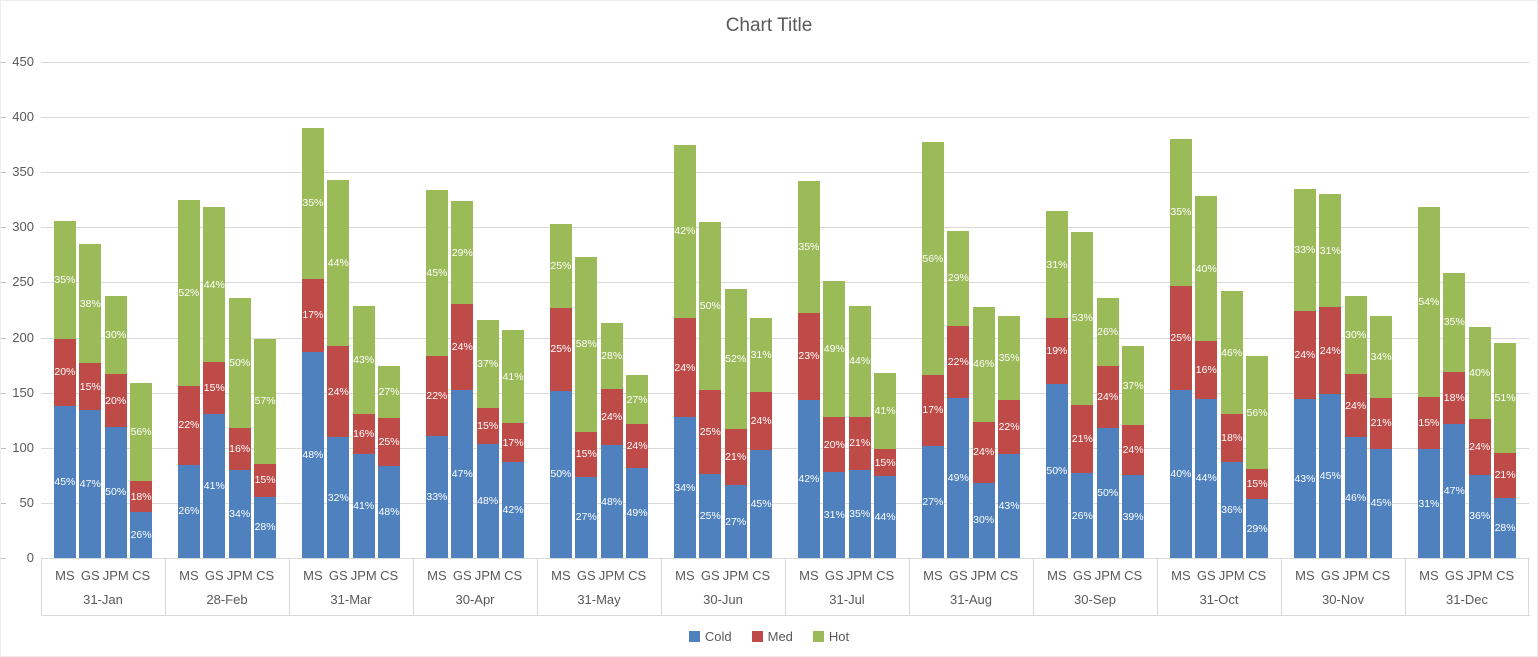 The width and height of the screenshot is (1538, 657). I want to click on stacked-bar-jpm: 52% 21% 27%, so click(735, 423).